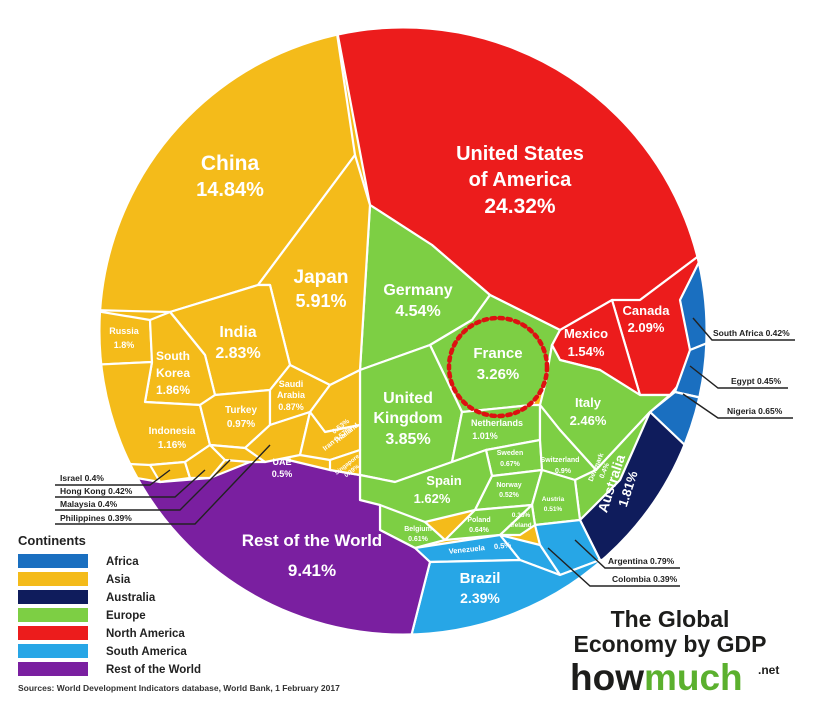 This screenshot has width=817, height=707. Describe the element at coordinates (553, 499) in the screenshot. I see `label-austria-name: Austria` at that location.